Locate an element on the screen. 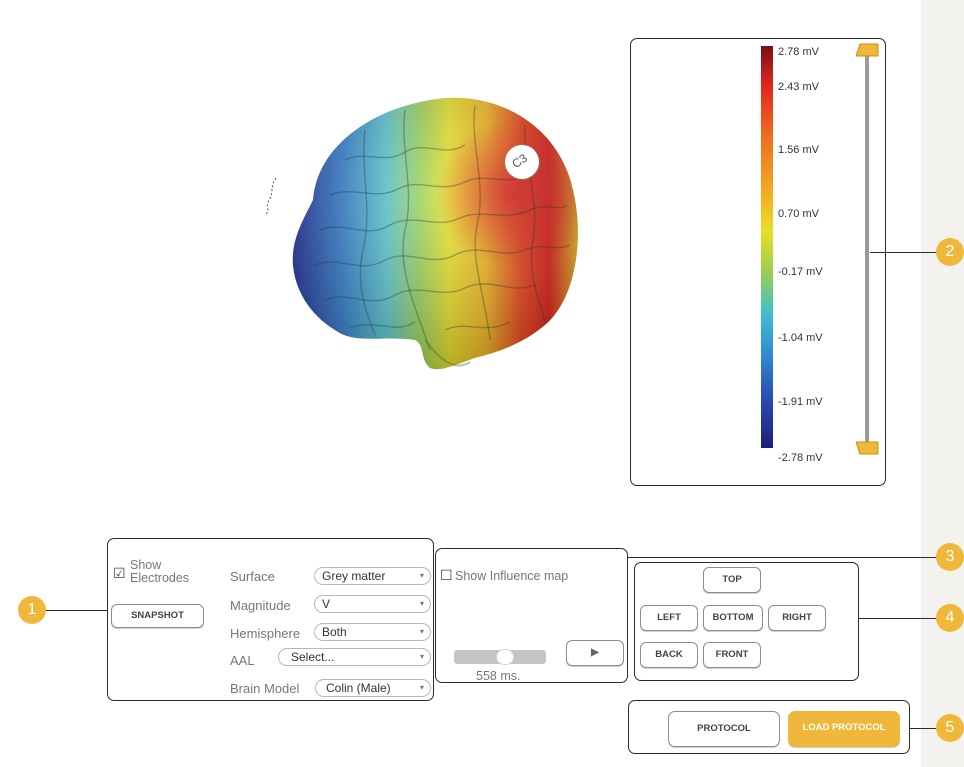 The image size is (964, 767). brain-3d-view is located at coordinates (425, 235).